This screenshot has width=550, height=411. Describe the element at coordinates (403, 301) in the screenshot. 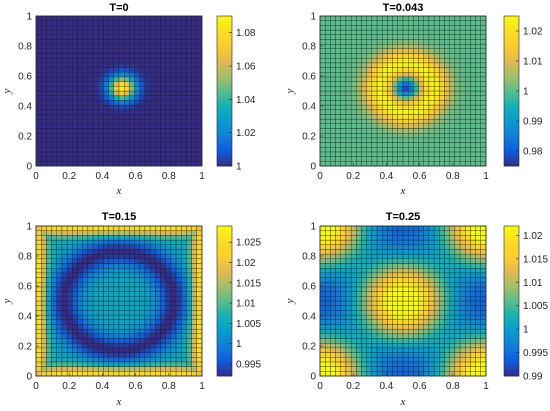

I see `heatmap-cells` at that location.